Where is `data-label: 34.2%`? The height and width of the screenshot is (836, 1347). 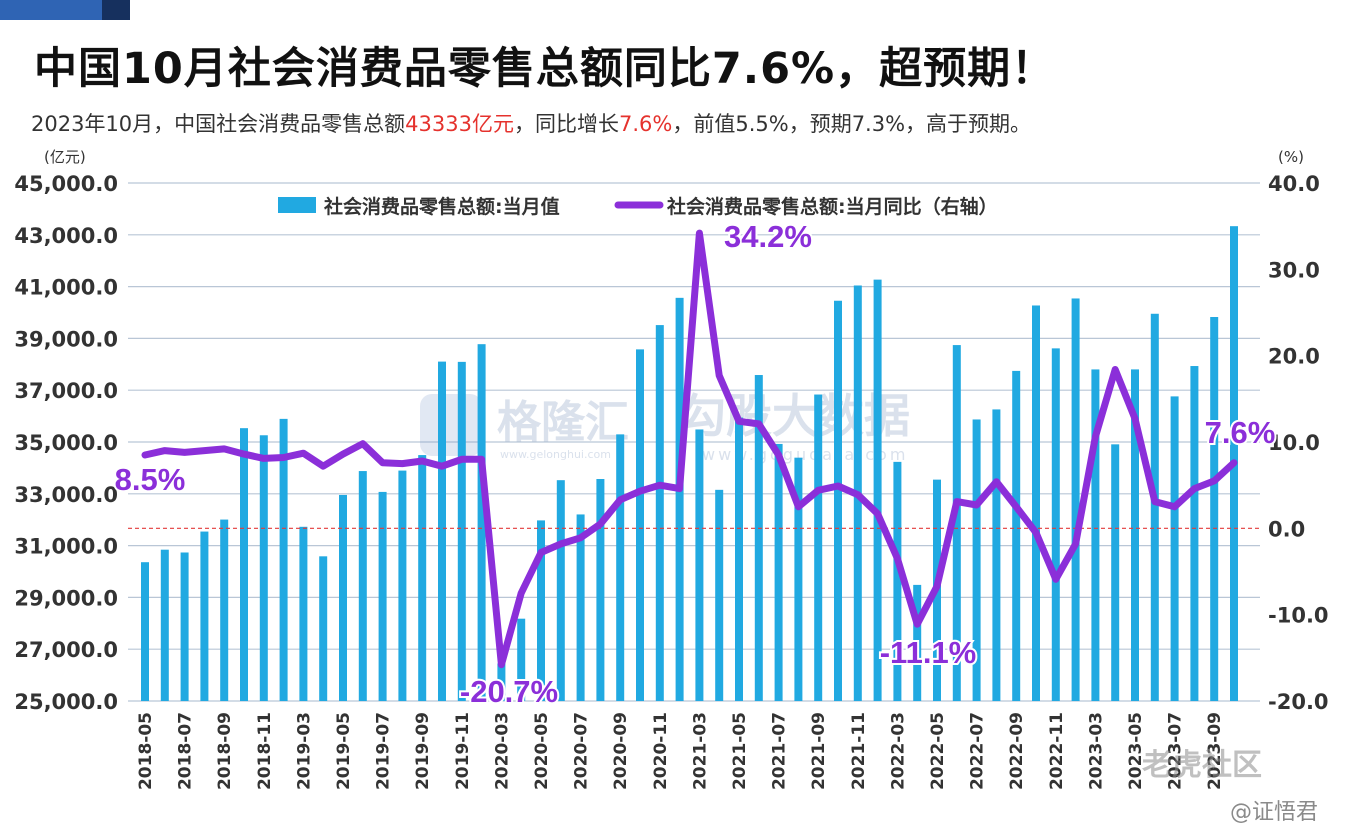 data-label: 34.2% is located at coordinates (768, 236).